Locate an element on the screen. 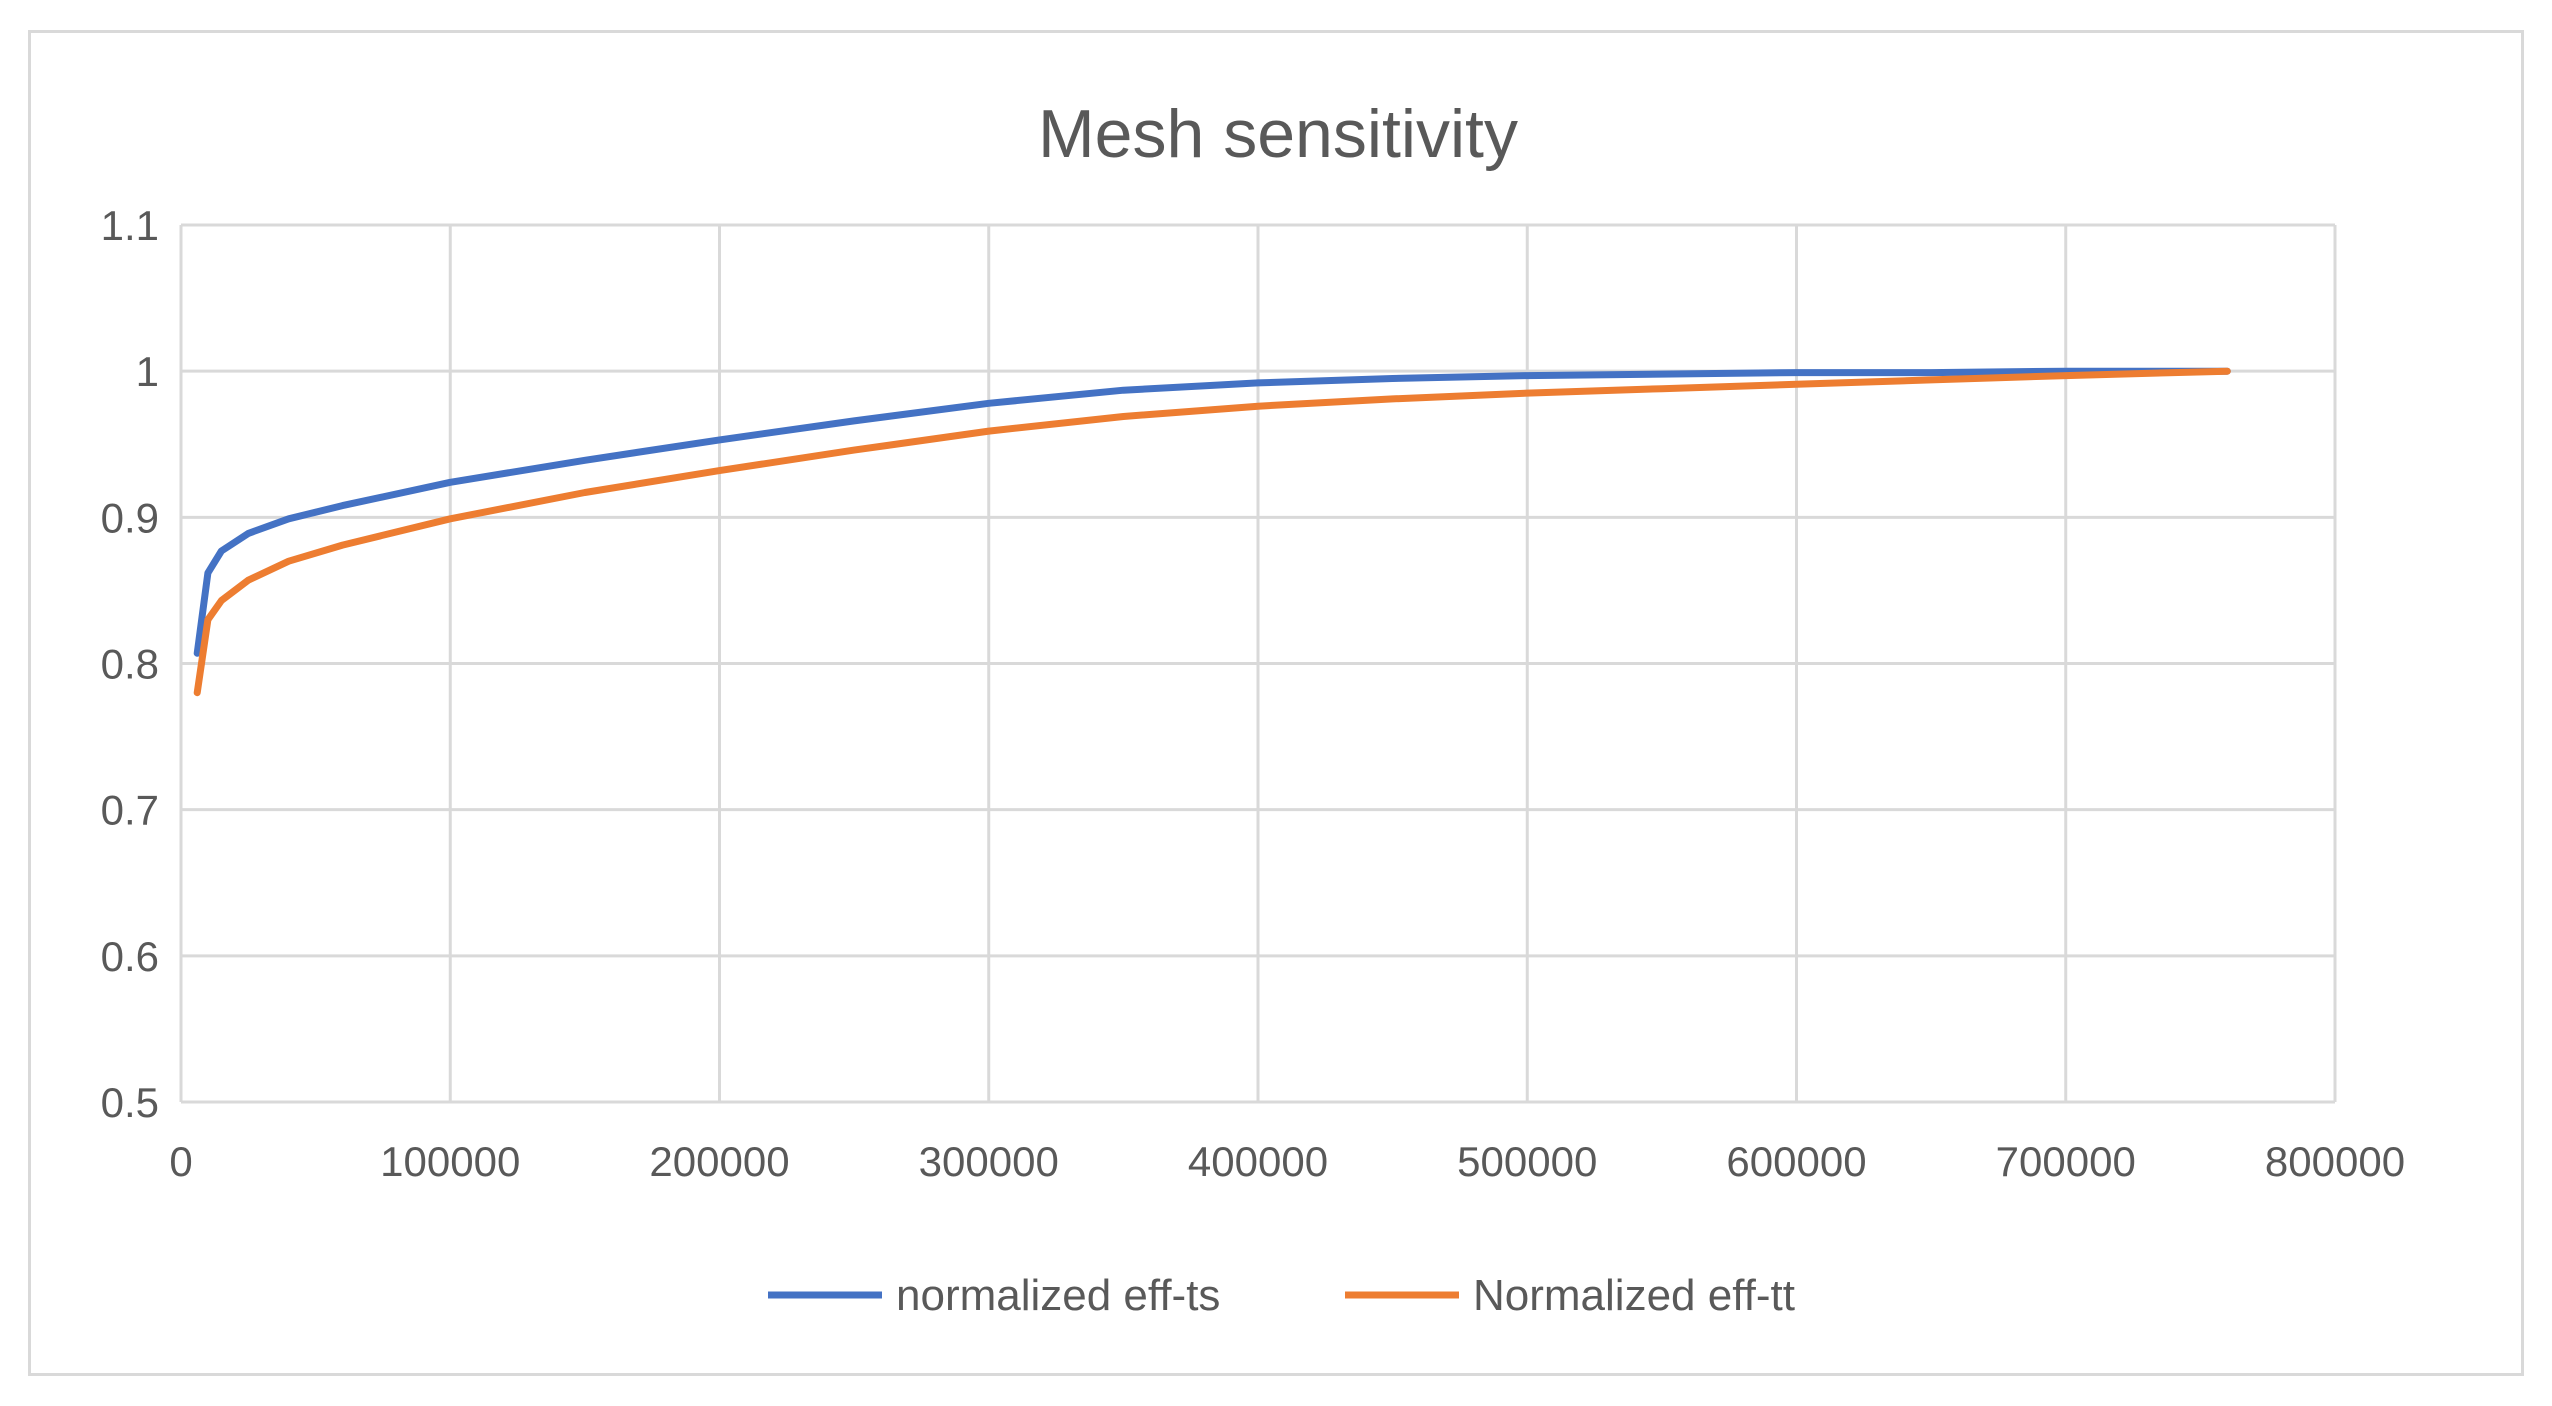 This screenshot has width=2552, height=1406. y-tick-label: 0.6 is located at coordinates (130, 956).